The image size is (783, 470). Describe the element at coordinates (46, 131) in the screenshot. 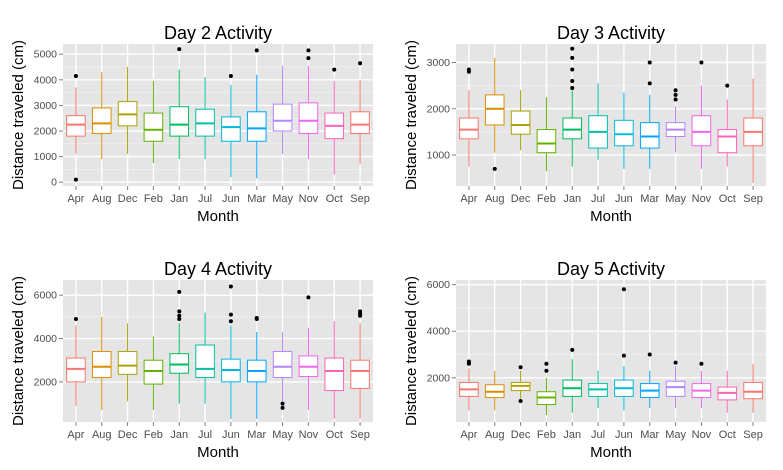

I see `y-tick-label: 2000` at that location.